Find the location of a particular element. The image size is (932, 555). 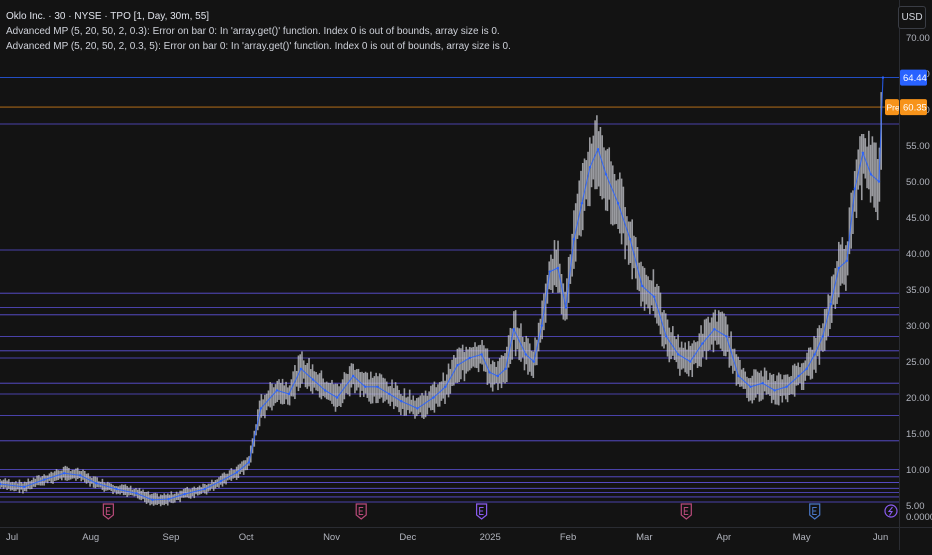

currency-button: USD is located at coordinates (912, 17).